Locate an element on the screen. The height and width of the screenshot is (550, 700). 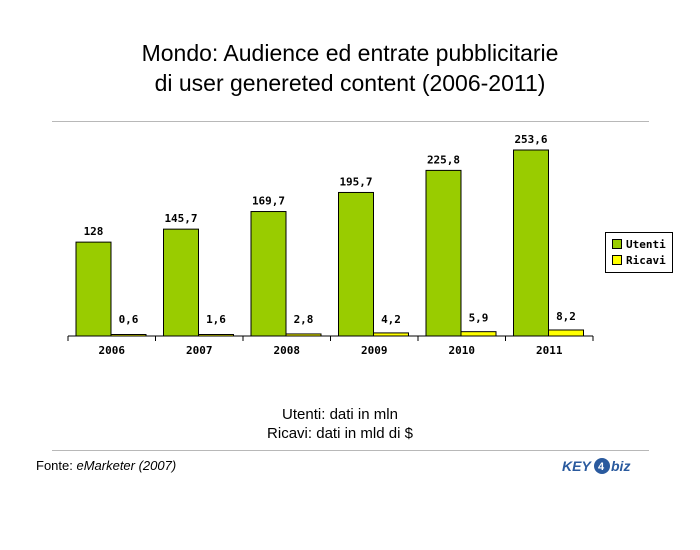
units-note-utenti: Utenti: dati in mln is located at coordinates (340, 414).